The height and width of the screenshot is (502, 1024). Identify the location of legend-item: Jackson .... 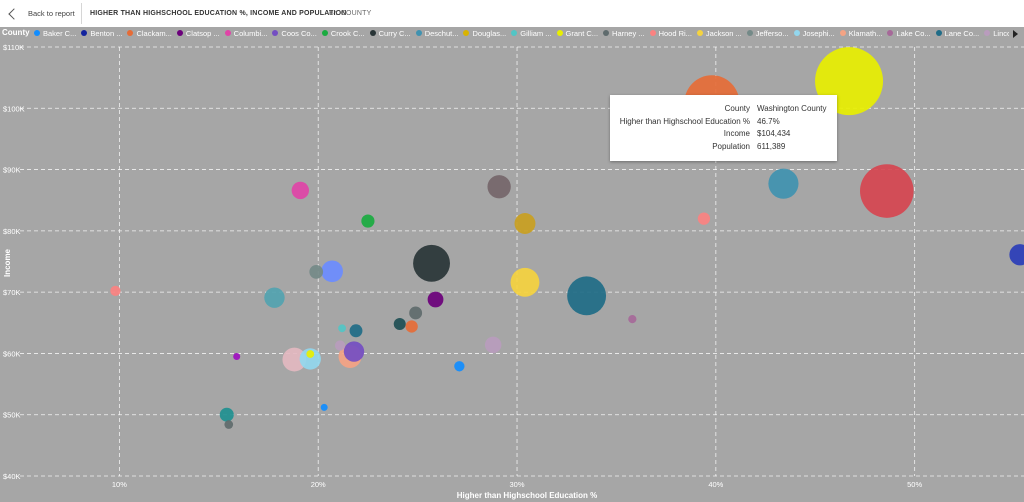
(719, 34).